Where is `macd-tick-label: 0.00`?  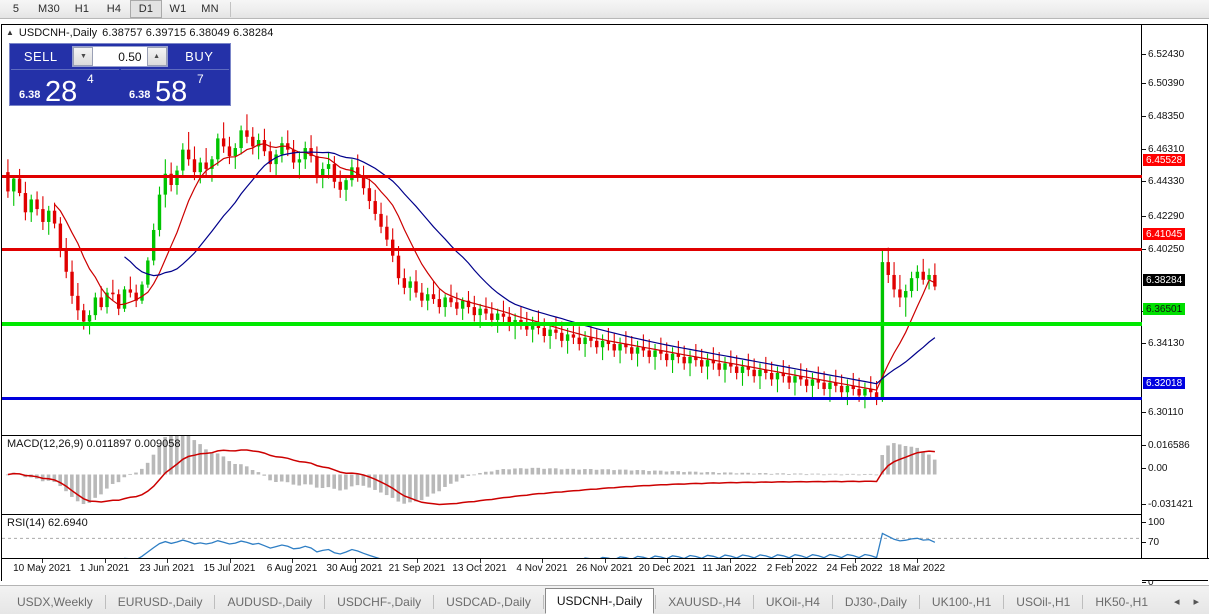
macd-tick-label: 0.00 is located at coordinates (1158, 468).